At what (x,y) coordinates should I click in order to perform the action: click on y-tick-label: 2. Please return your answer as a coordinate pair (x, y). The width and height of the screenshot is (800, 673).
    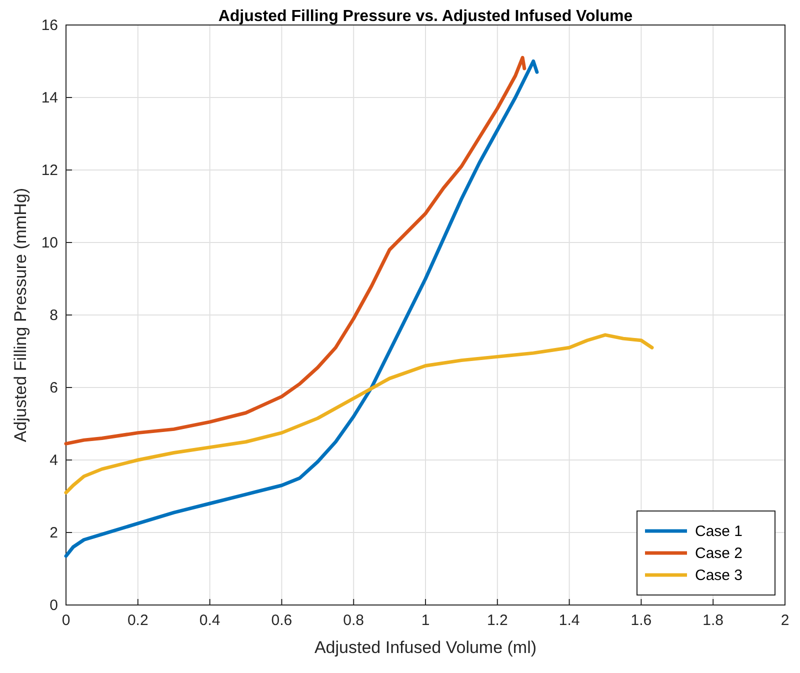
    Looking at the image, I should click on (54, 533).